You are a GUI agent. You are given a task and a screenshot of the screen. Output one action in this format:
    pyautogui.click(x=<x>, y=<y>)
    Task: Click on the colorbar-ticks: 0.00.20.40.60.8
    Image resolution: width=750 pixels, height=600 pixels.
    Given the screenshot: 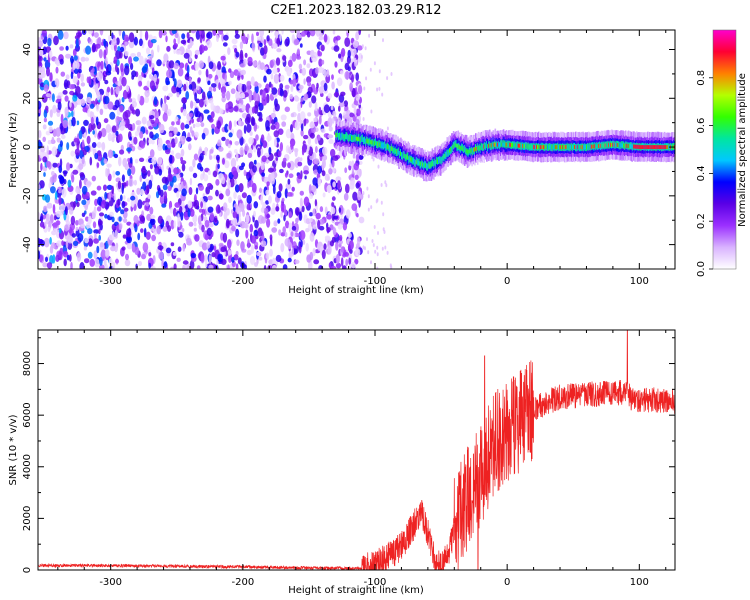 What is the action you would take?
    pyautogui.click(x=704, y=173)
    